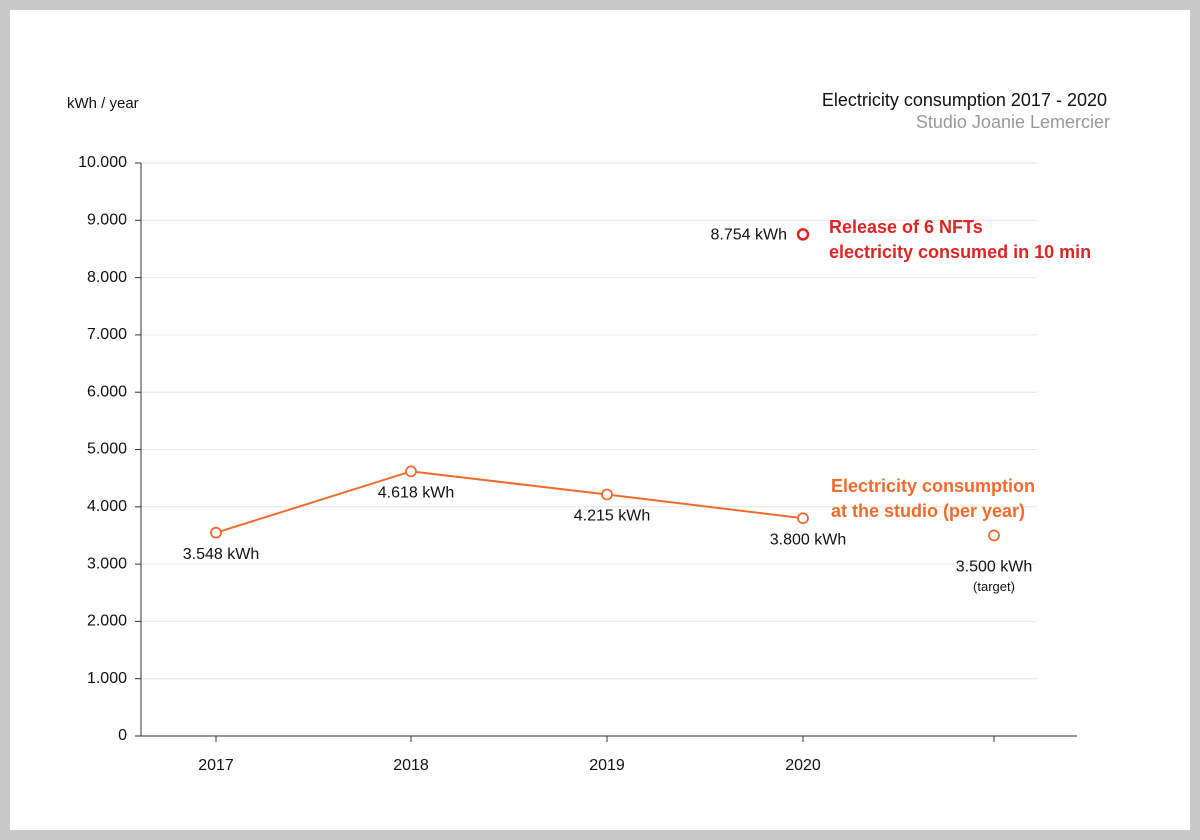 This screenshot has height=840, width=1200. I want to click on y-tick-label: 8.000, so click(107, 277).